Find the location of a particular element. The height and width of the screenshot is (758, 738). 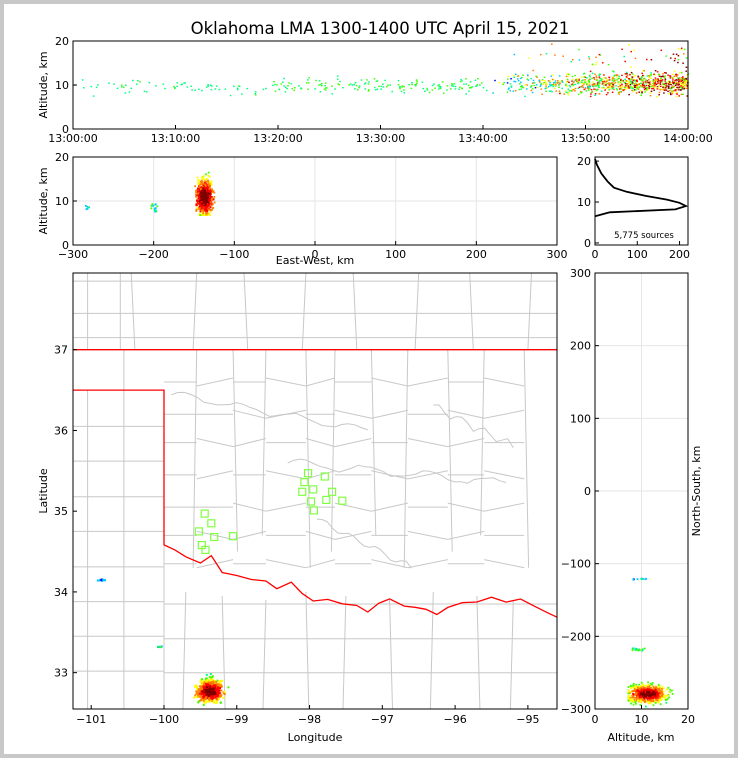

ew-altitude-xlabel: East-West, km is located at coordinates (315, 260).